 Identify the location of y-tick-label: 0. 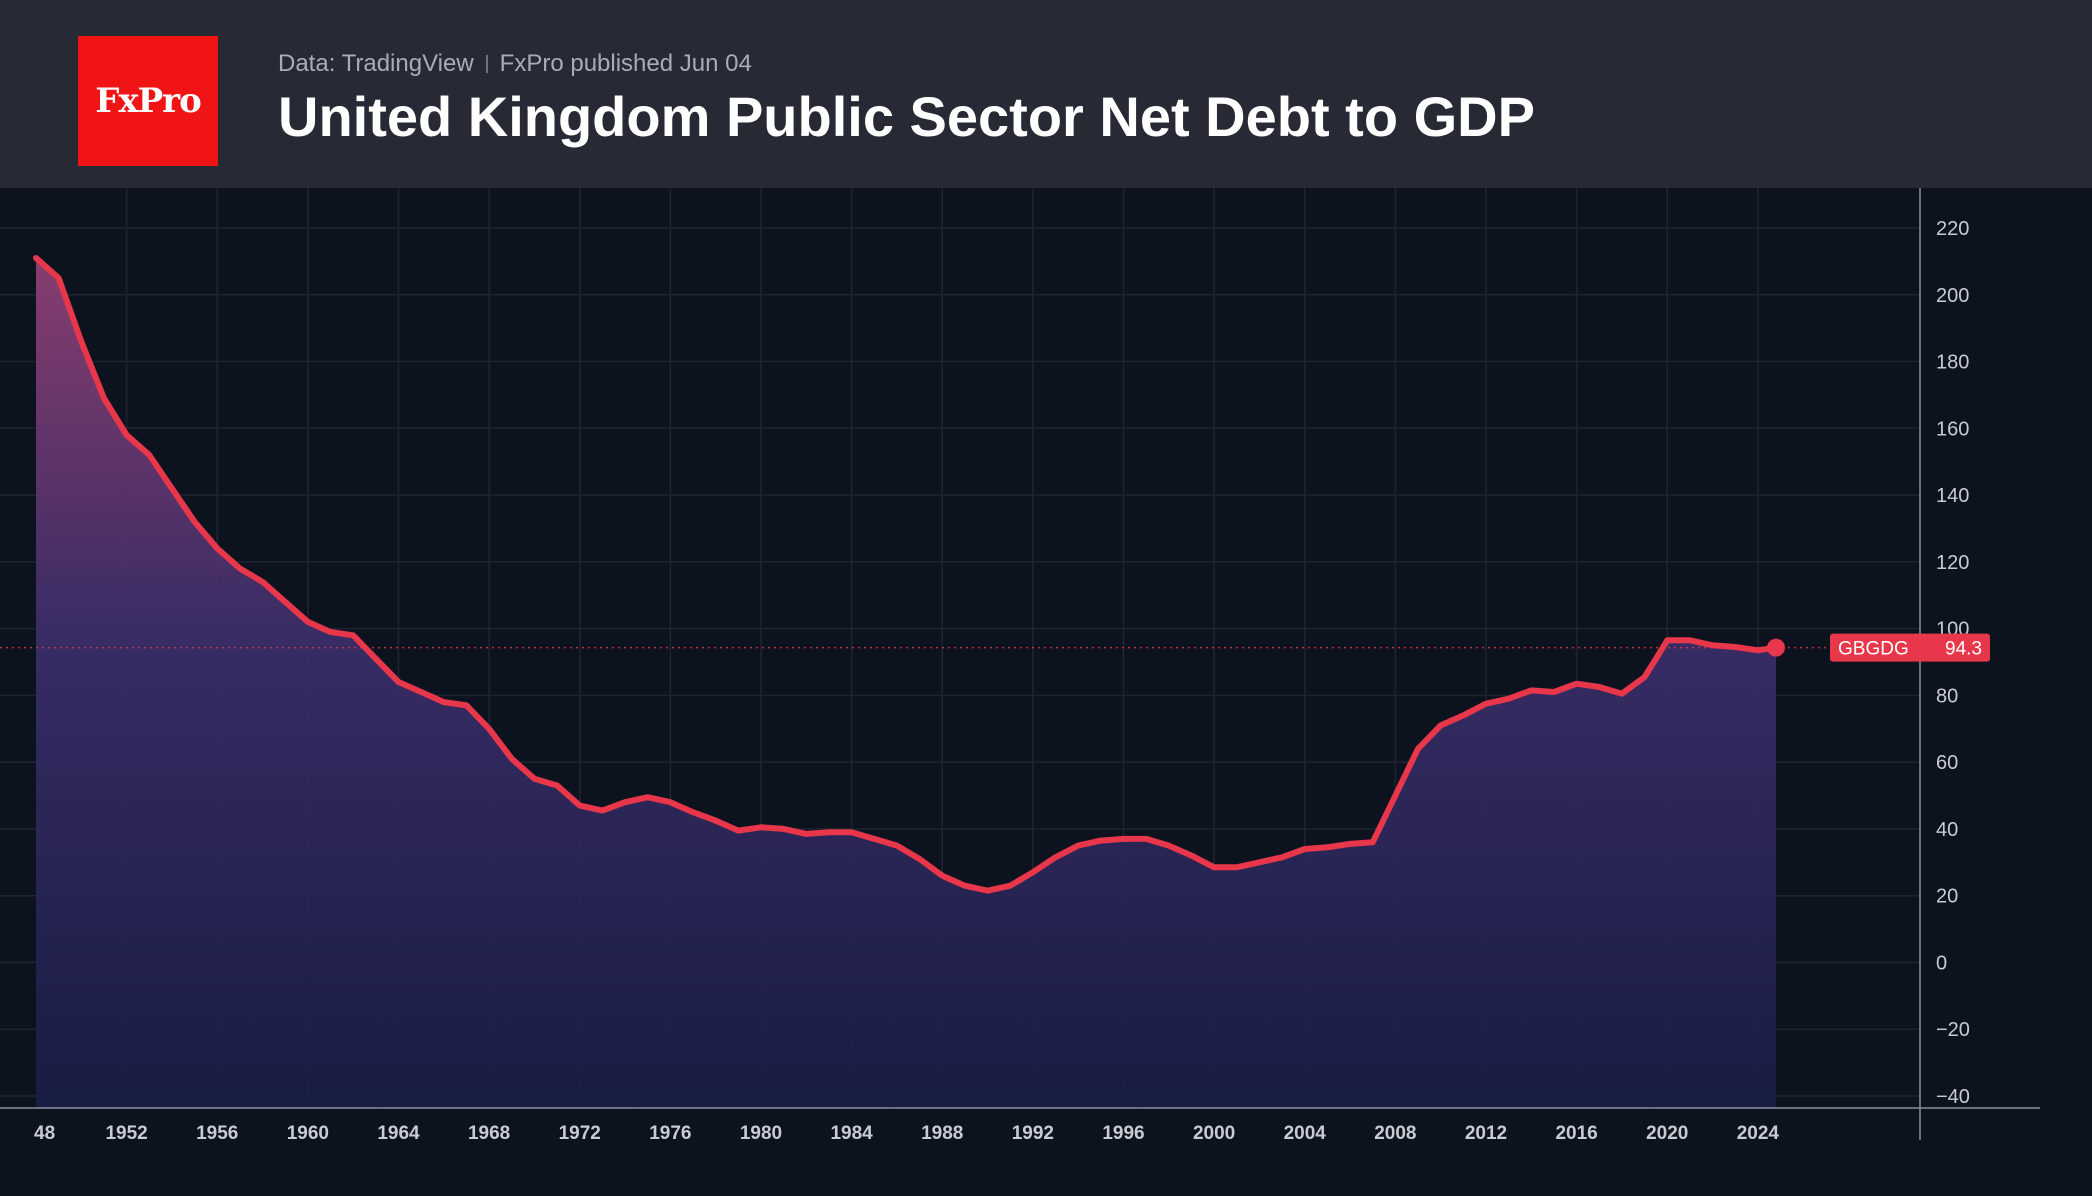
(1941, 963).